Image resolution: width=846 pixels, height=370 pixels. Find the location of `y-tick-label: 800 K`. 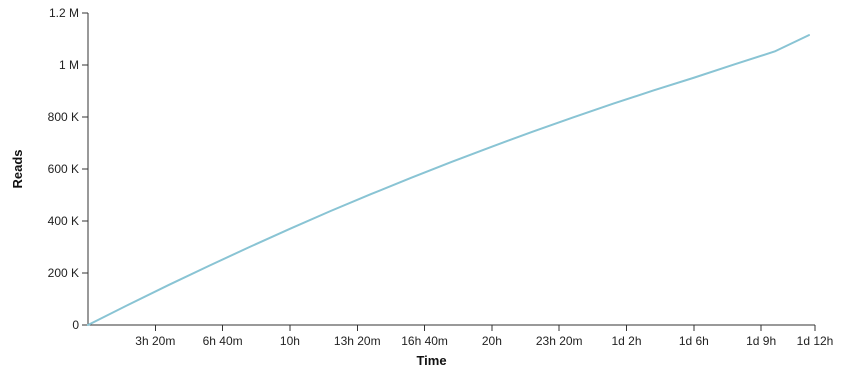

y-tick-label: 800 K is located at coordinates (63, 117).